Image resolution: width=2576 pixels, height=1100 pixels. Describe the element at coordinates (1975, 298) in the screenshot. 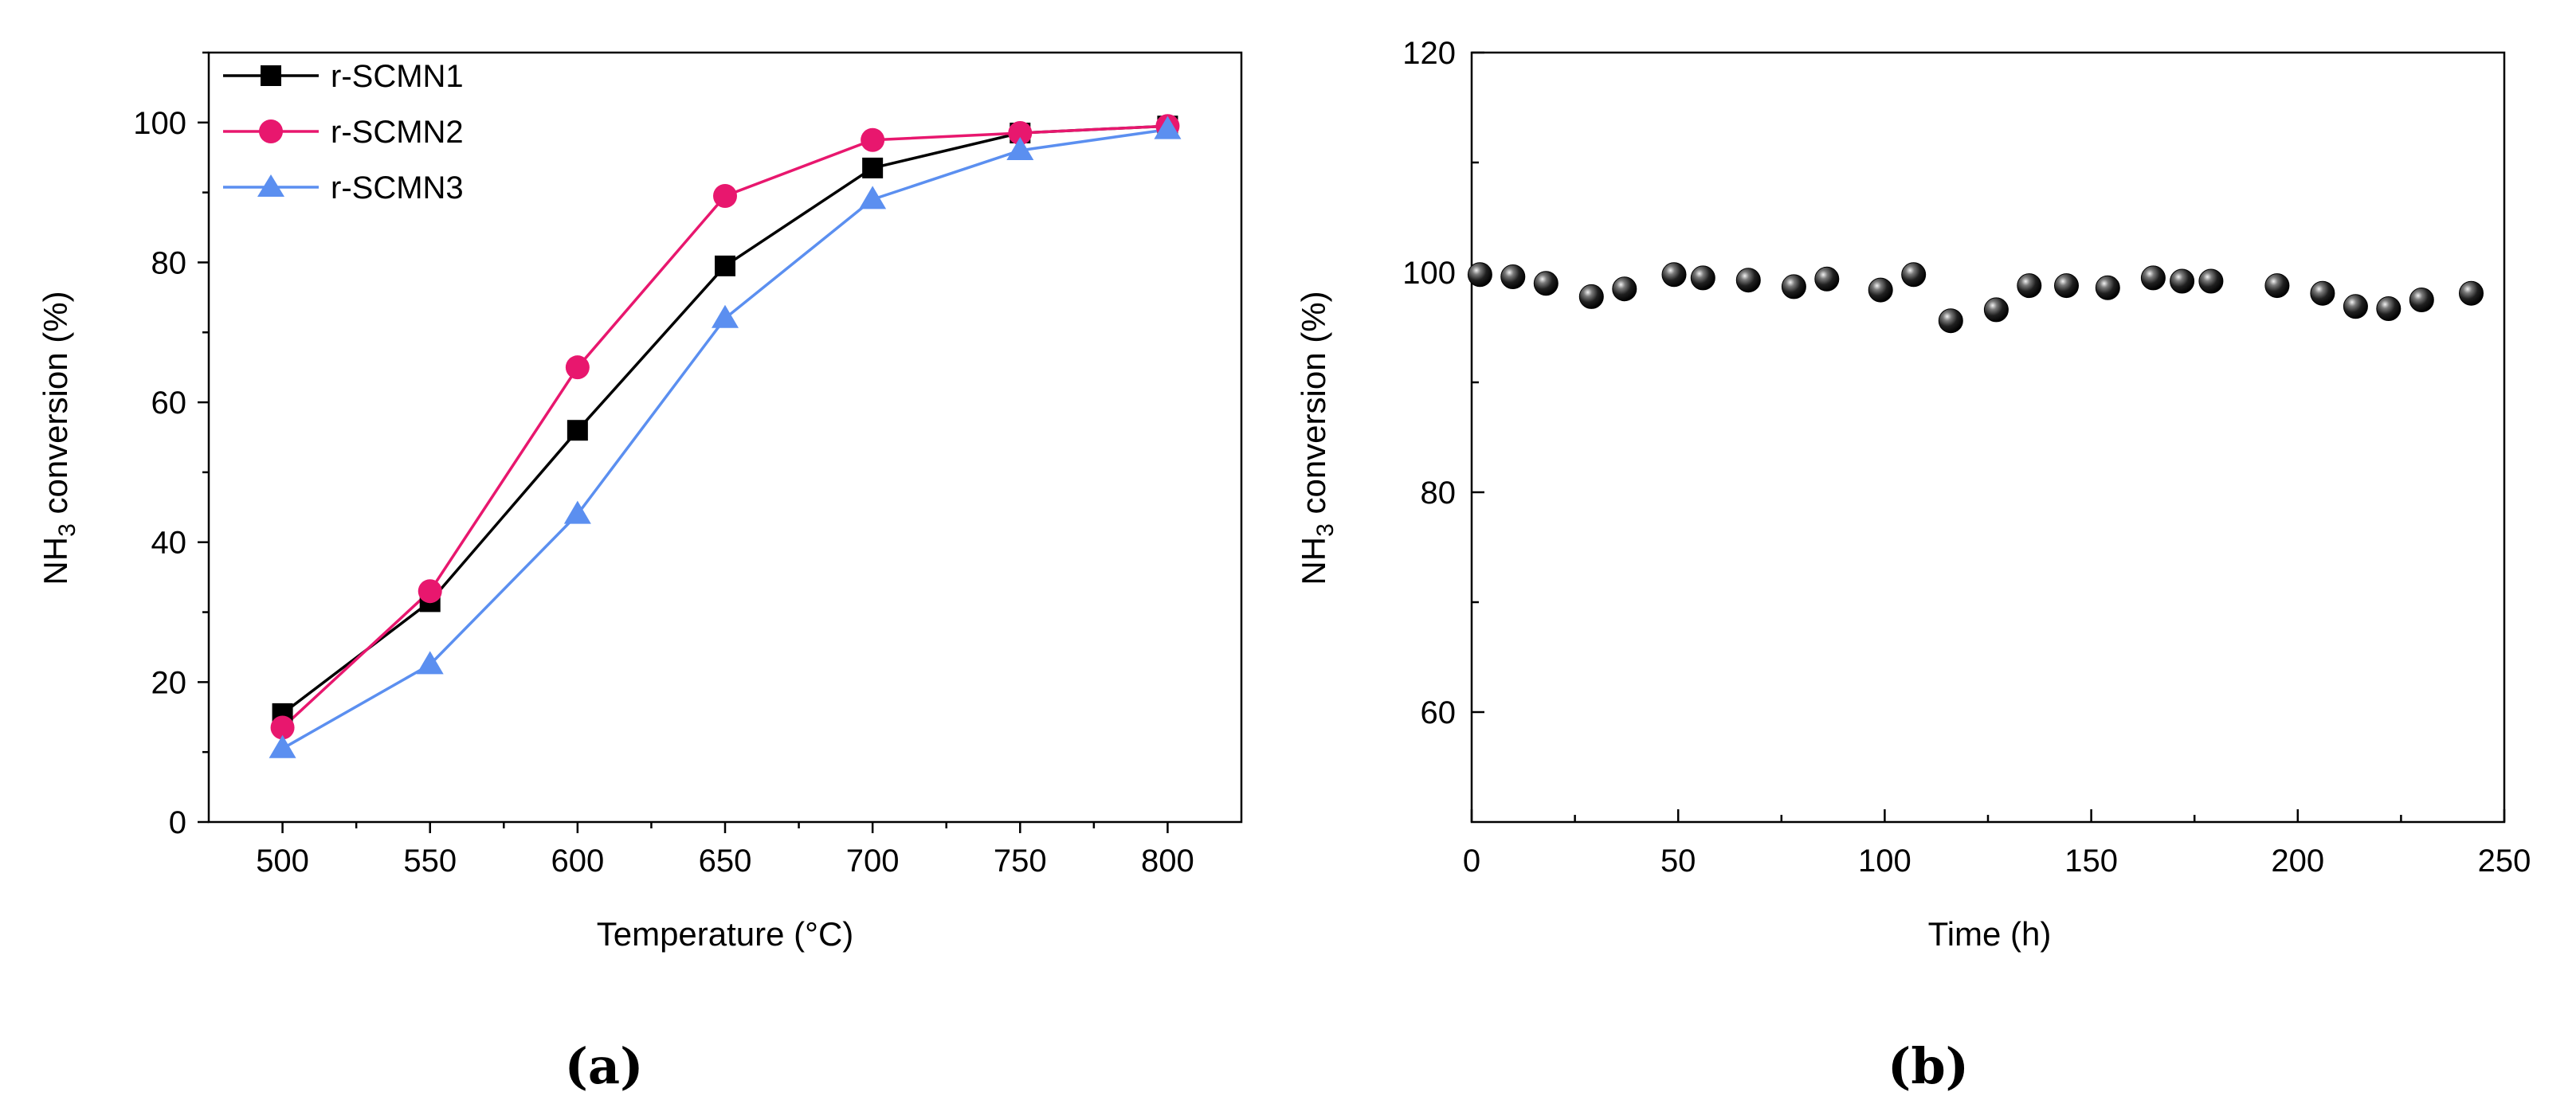

I see `chart-b-markers` at that location.